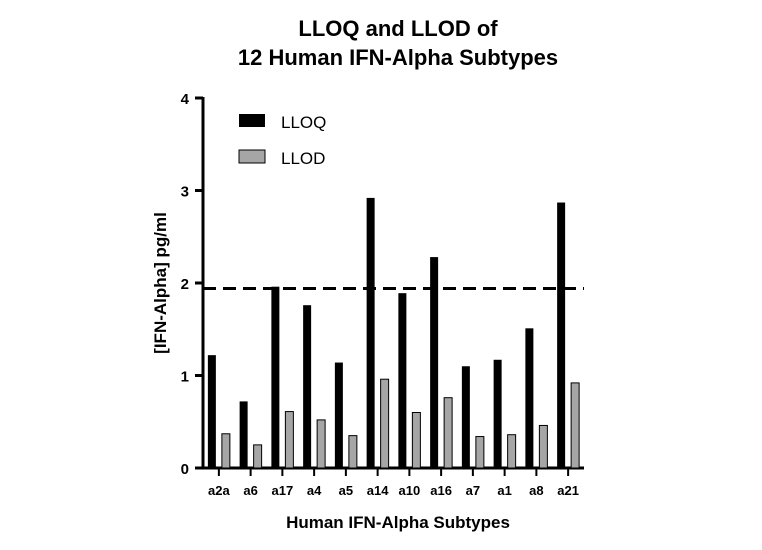 This screenshot has width=762, height=550. What do you see at coordinates (398, 522) in the screenshot?
I see `x-axis-label: Human IFN-Alpha Subtypes` at bounding box center [398, 522].